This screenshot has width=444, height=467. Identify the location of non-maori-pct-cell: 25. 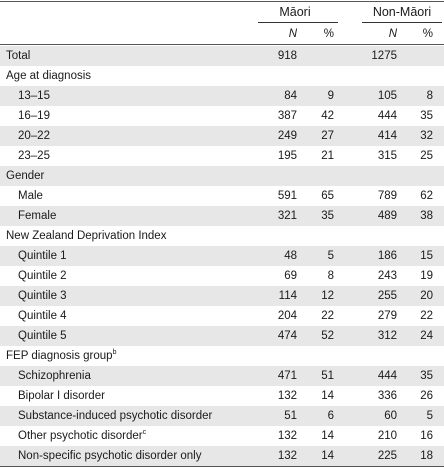
(426, 156).